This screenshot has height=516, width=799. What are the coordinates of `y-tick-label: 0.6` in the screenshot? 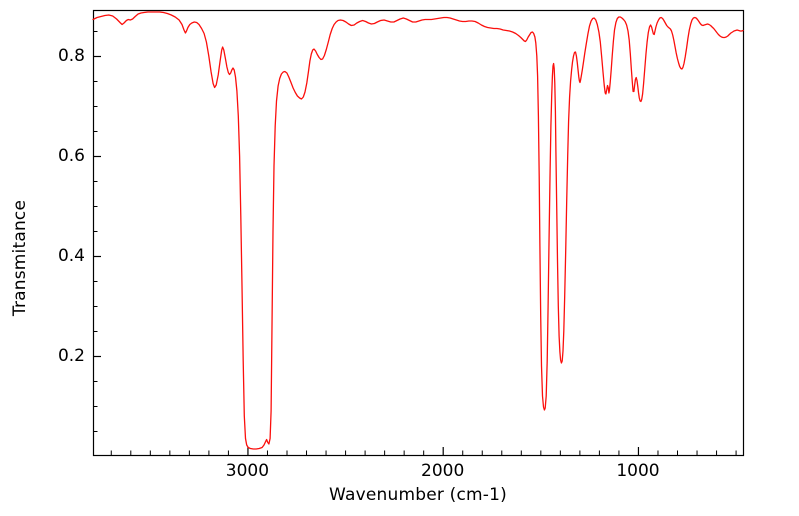 It's located at (71, 156).